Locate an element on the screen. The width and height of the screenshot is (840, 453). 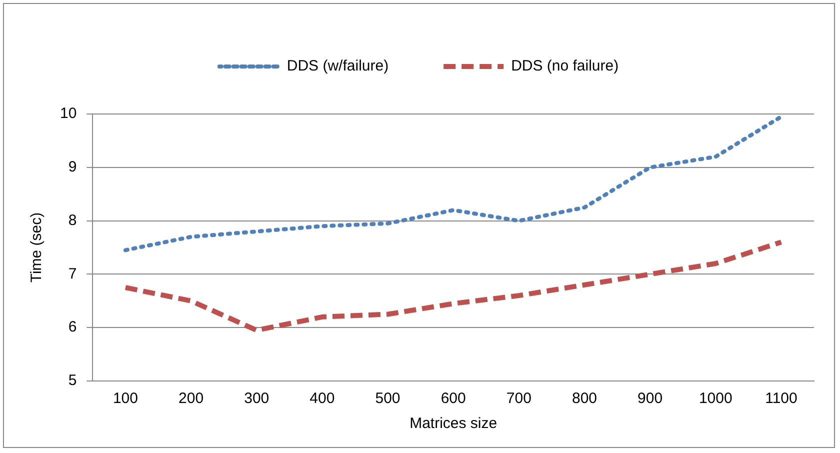
legend-label: DDS (w/failure) is located at coordinates (337, 66).